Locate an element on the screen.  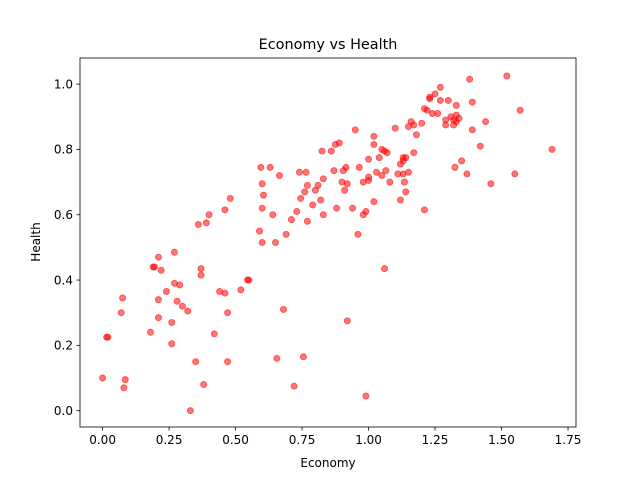
y-axis: 0.0 0.2 0.4 0.6 0.8 1.0 is located at coordinates (67, 247).